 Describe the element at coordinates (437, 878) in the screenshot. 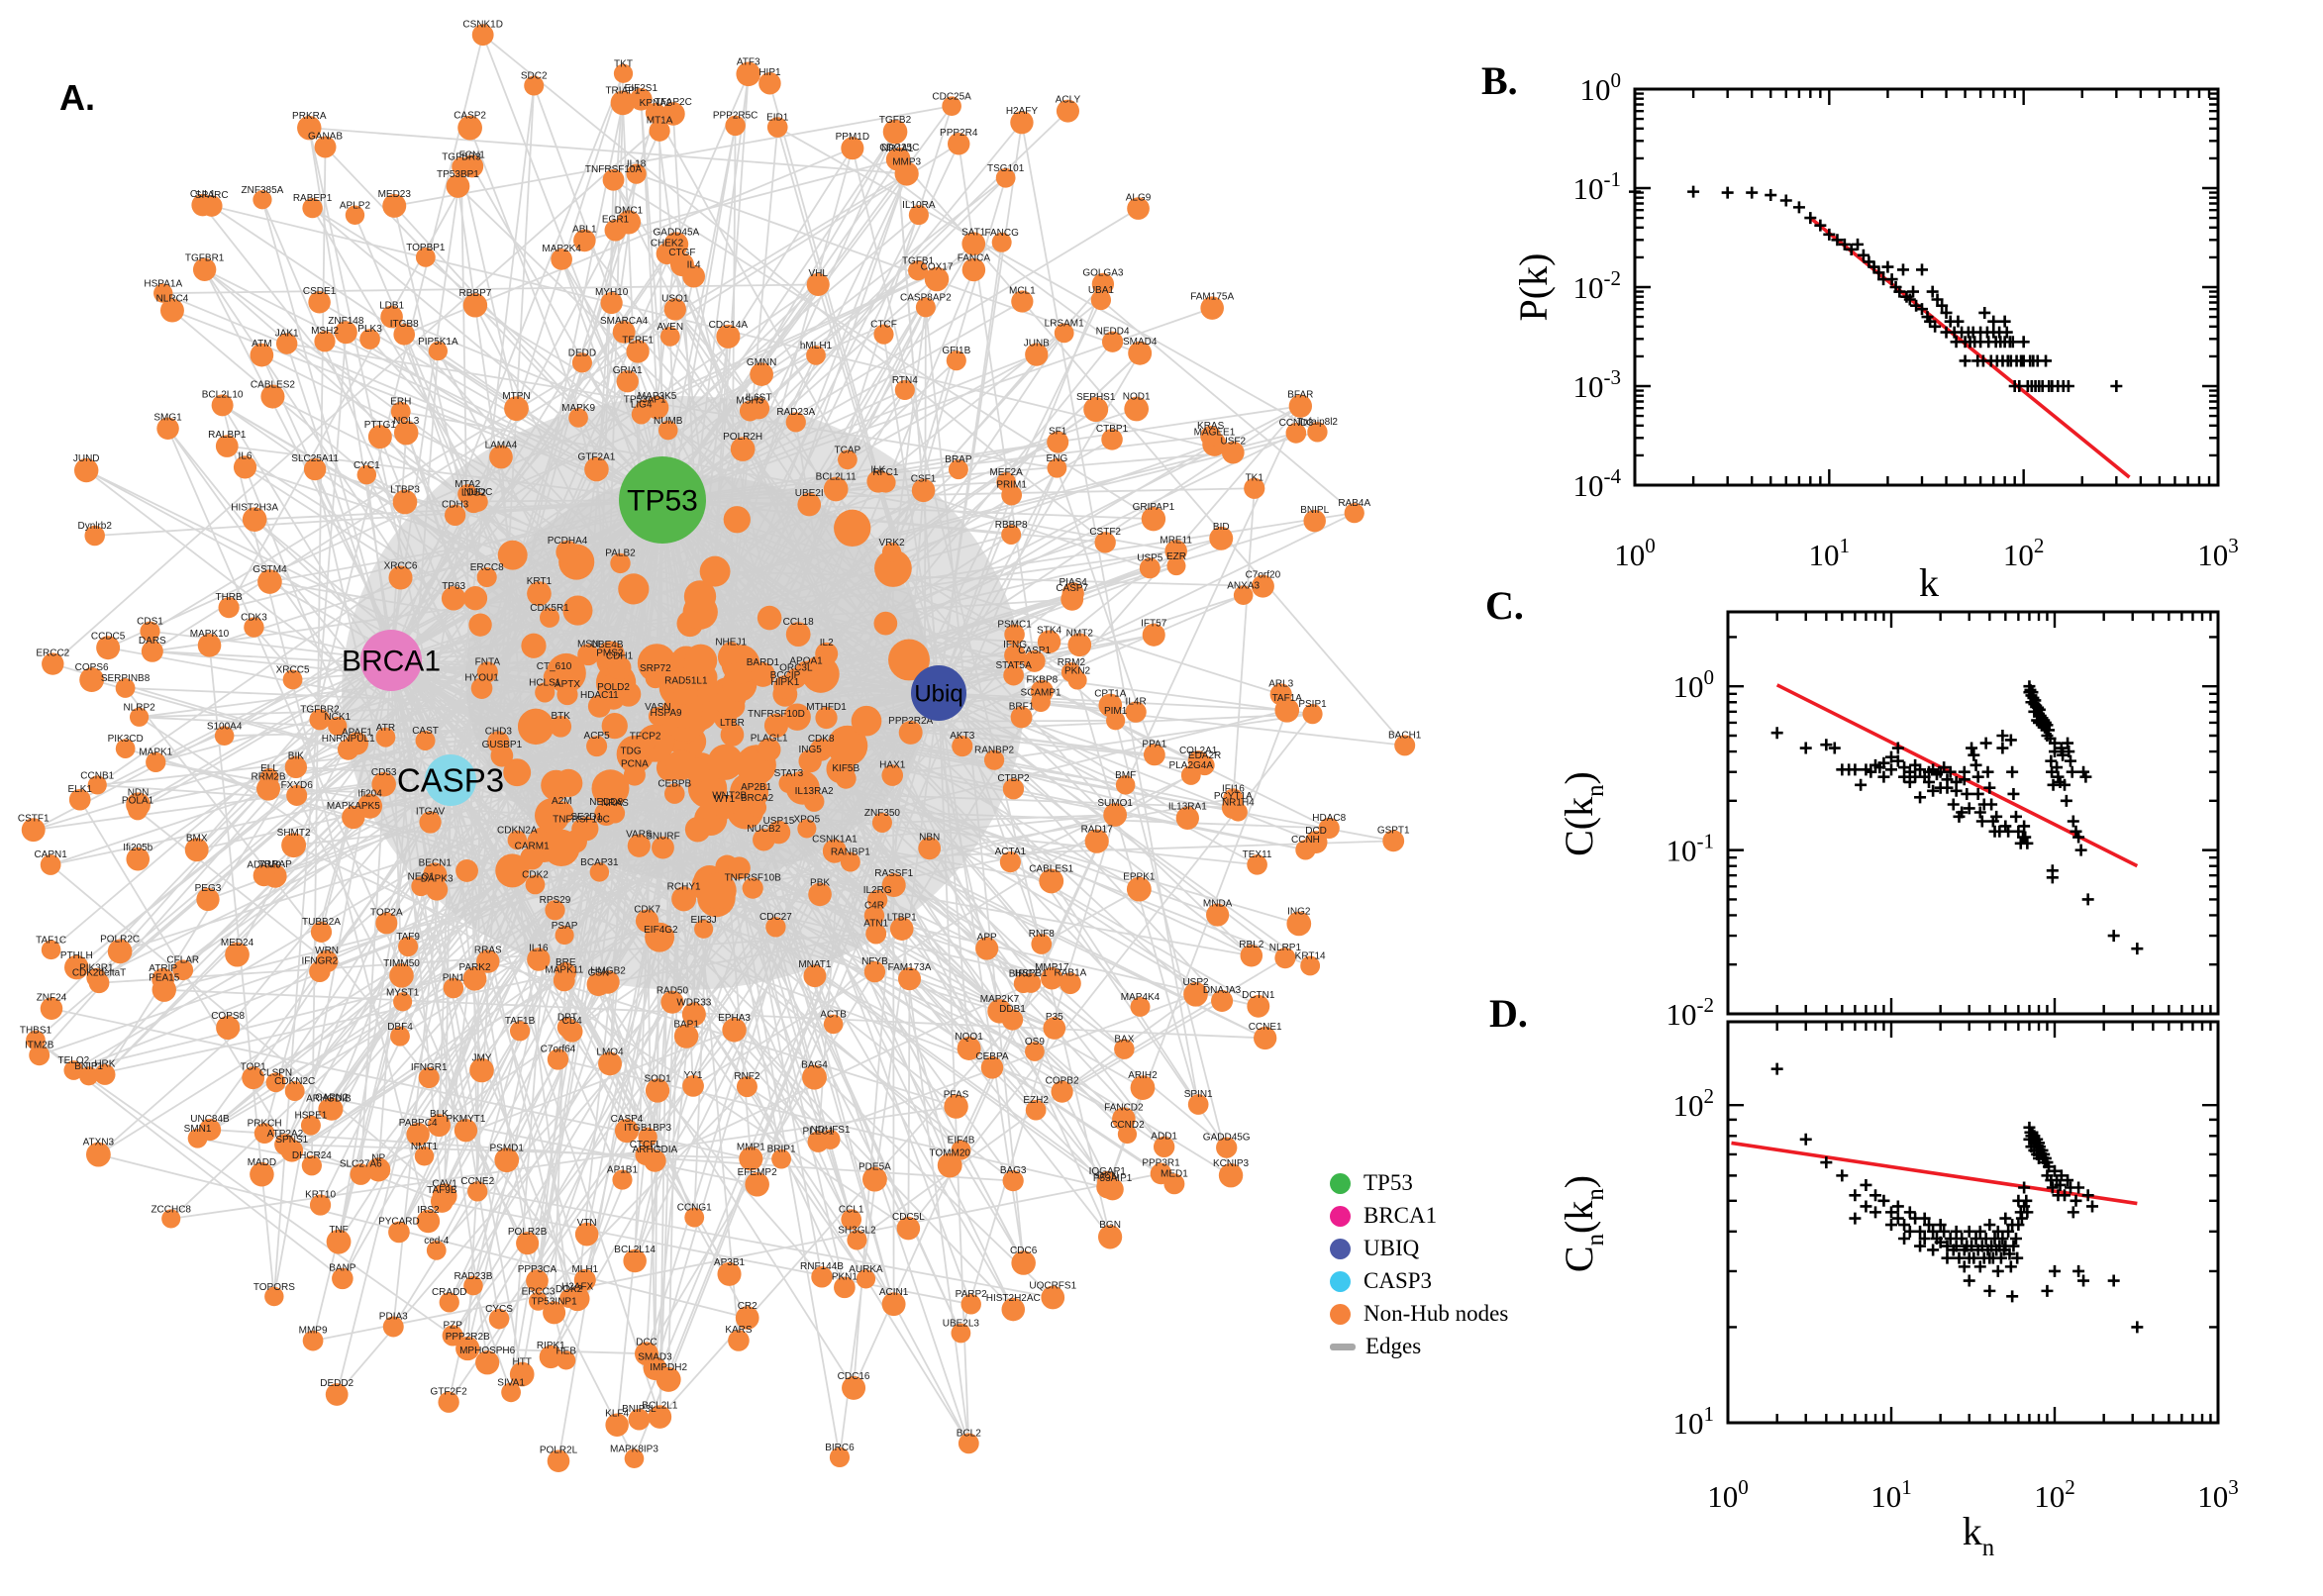

I see `node-label: DAPK3` at that location.